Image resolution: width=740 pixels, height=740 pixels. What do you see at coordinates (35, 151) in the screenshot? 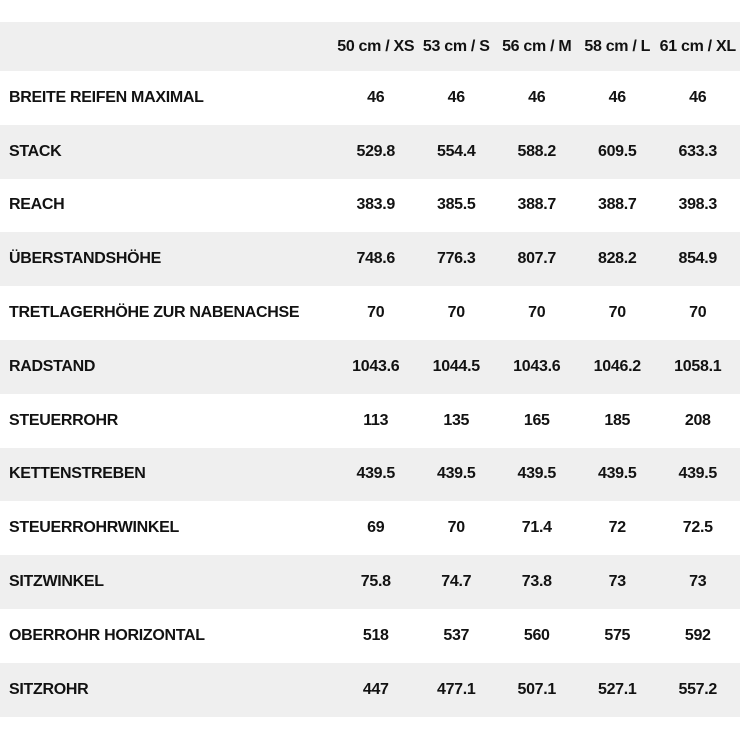
I see `row-label: STACK` at bounding box center [35, 151].